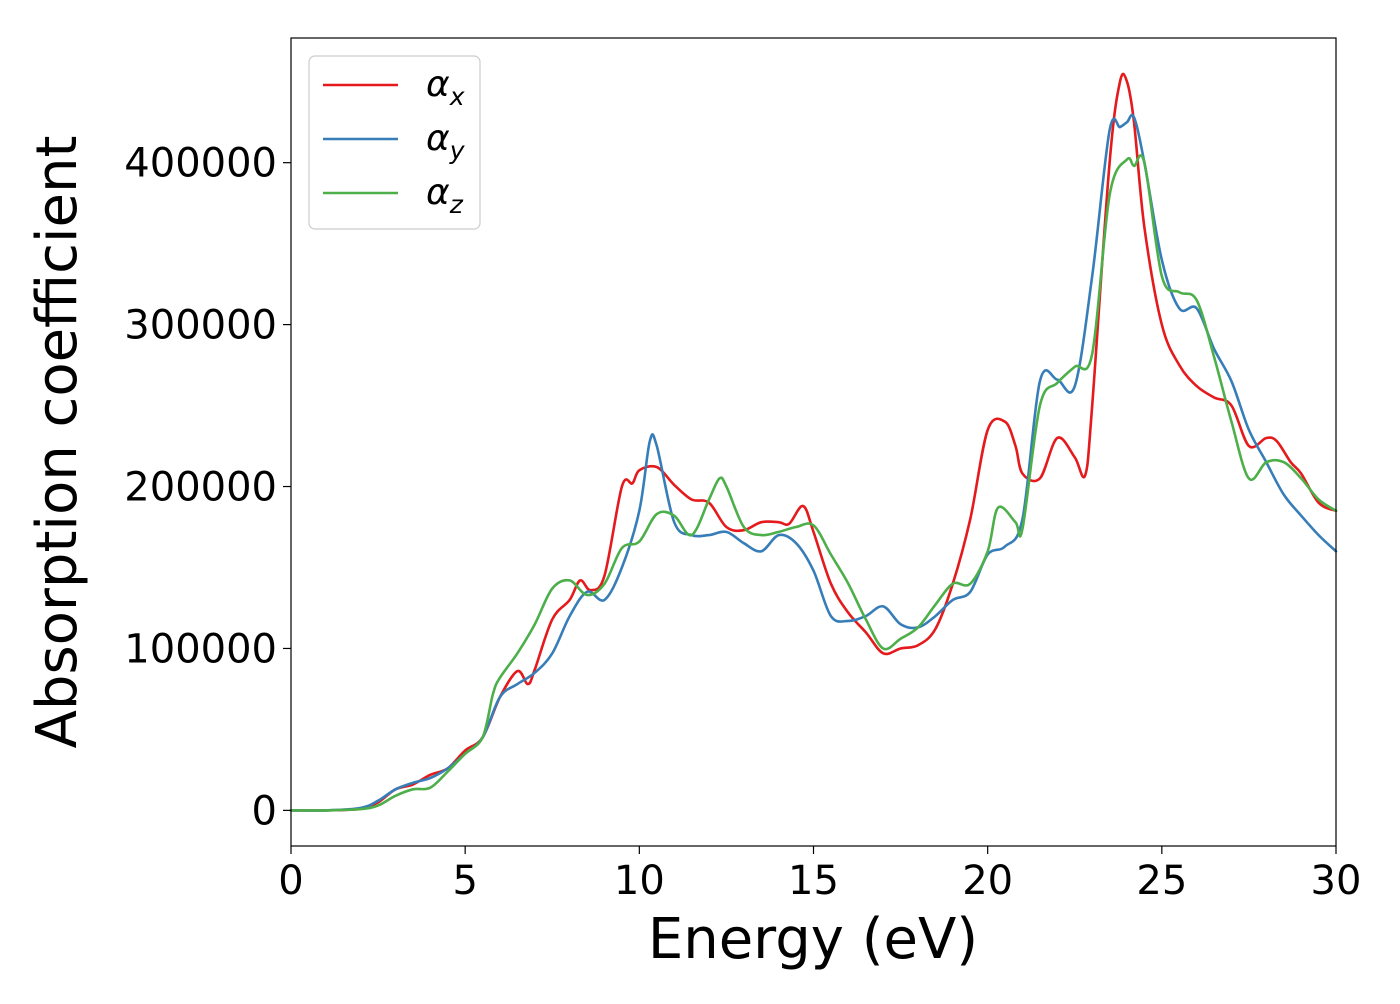  I want to click on legend-box, so click(394, 142).